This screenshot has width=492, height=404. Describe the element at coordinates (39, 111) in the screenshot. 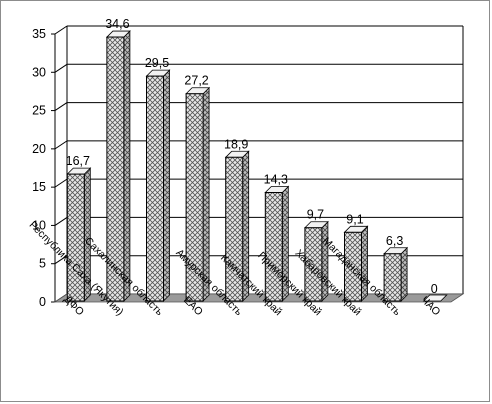

I see `y-tick-label: 25` at that location.